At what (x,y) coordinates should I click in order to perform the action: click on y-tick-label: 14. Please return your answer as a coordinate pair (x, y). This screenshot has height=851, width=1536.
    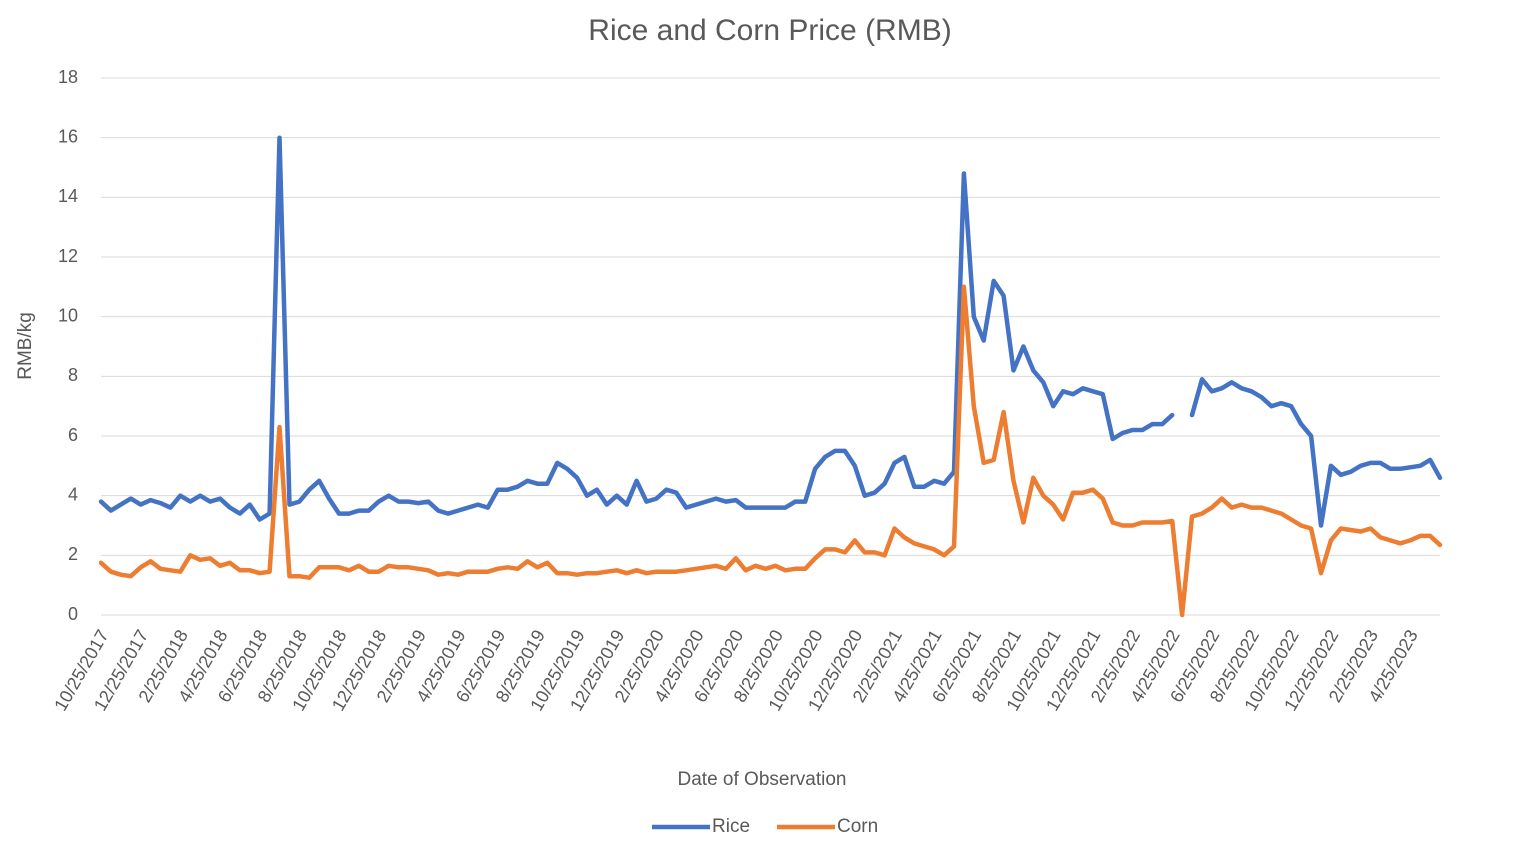
    Looking at the image, I should click on (68, 196).